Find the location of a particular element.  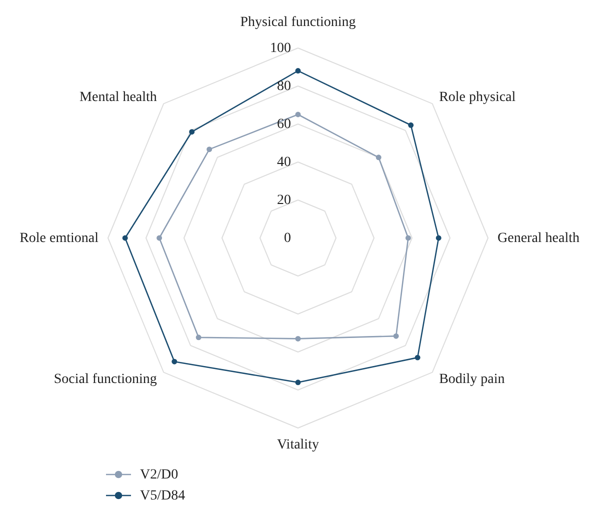

spoke-label: General health is located at coordinates (539, 238).